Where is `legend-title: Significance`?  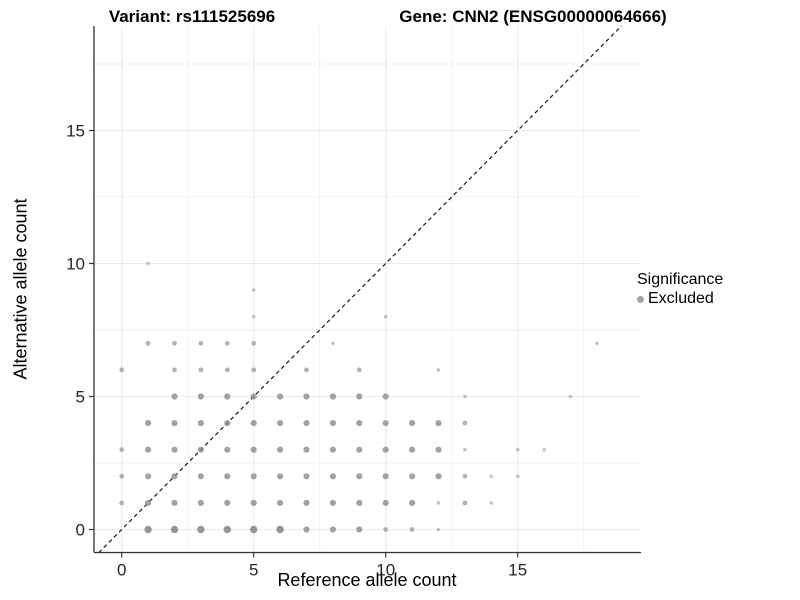 legend-title: Significance is located at coordinates (680, 279).